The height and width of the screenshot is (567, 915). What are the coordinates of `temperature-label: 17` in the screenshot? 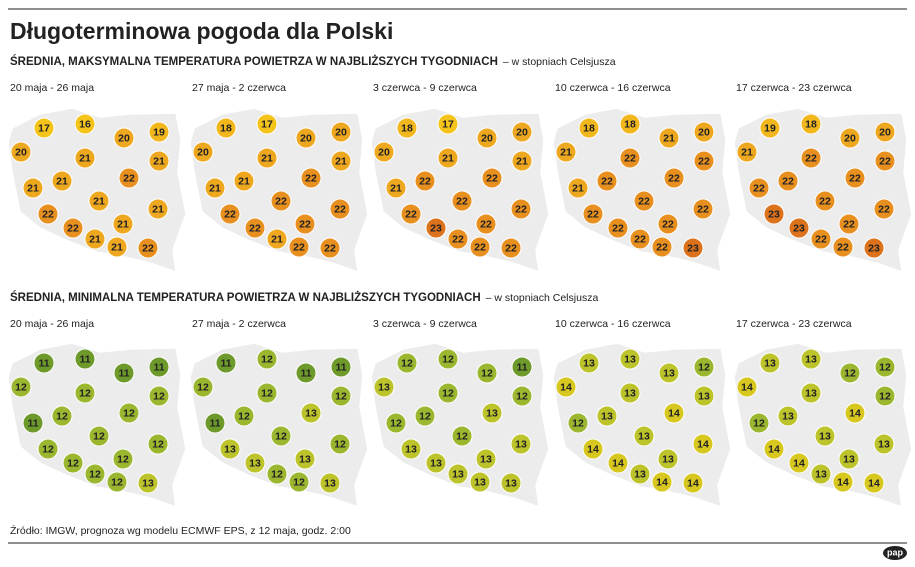 It's located at (267, 124).